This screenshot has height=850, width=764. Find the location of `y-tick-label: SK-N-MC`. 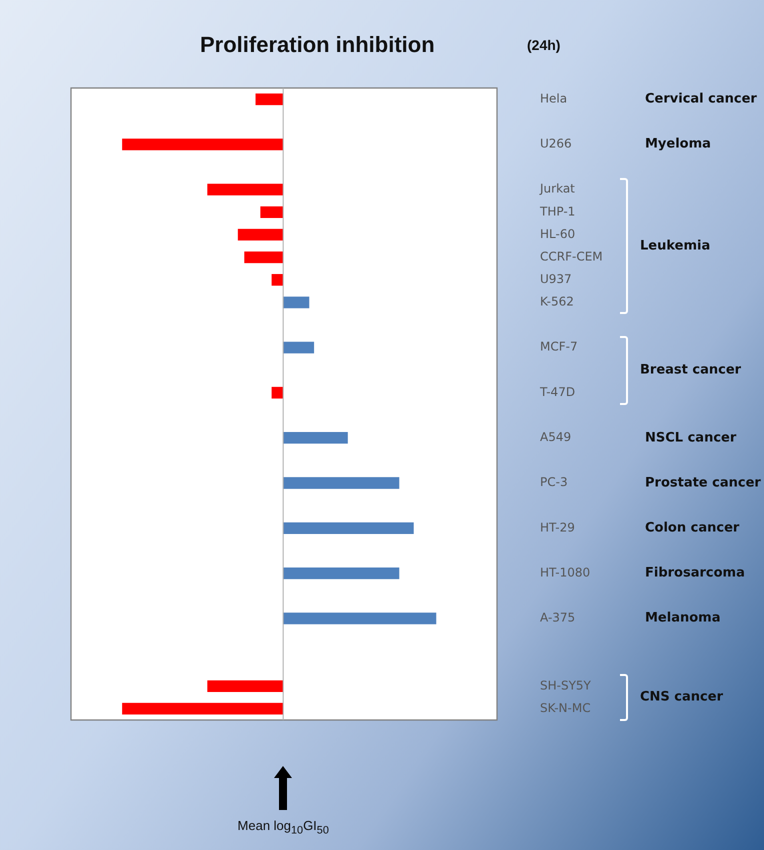

y-tick-label: SK-N-MC is located at coordinates (565, 707).